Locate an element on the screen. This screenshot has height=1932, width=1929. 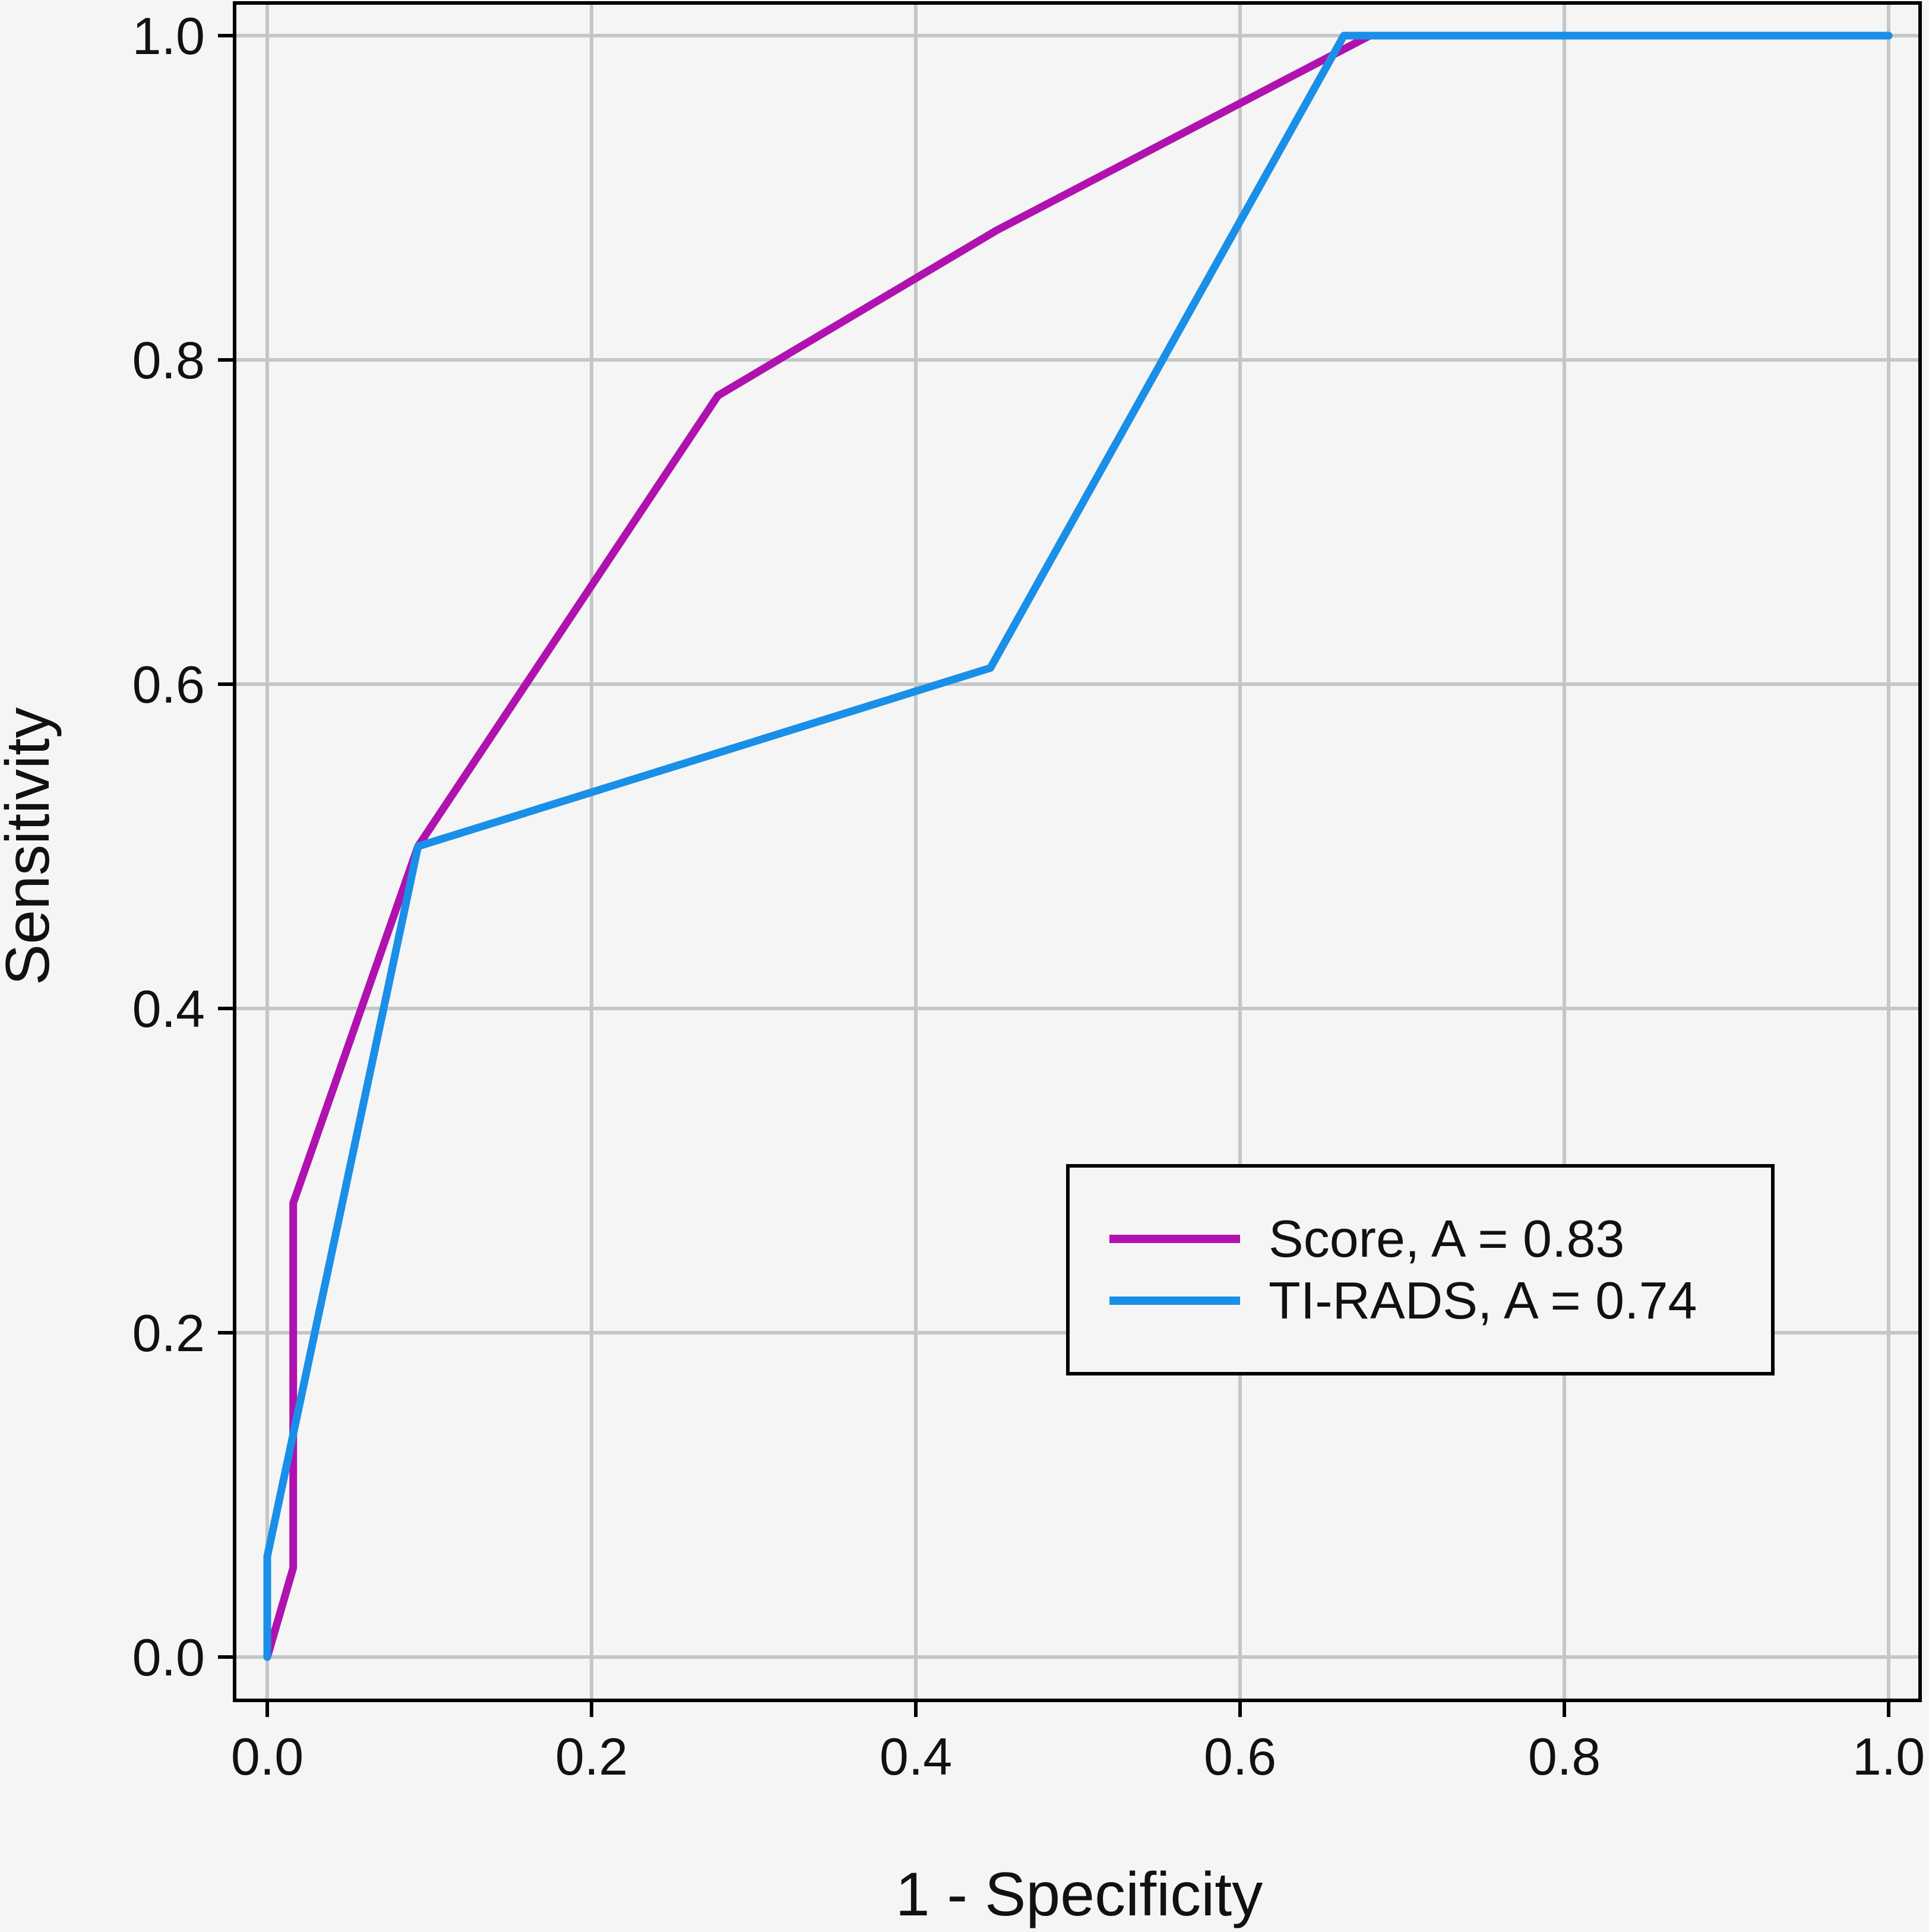
legend-box is located at coordinates (1420, 1270).